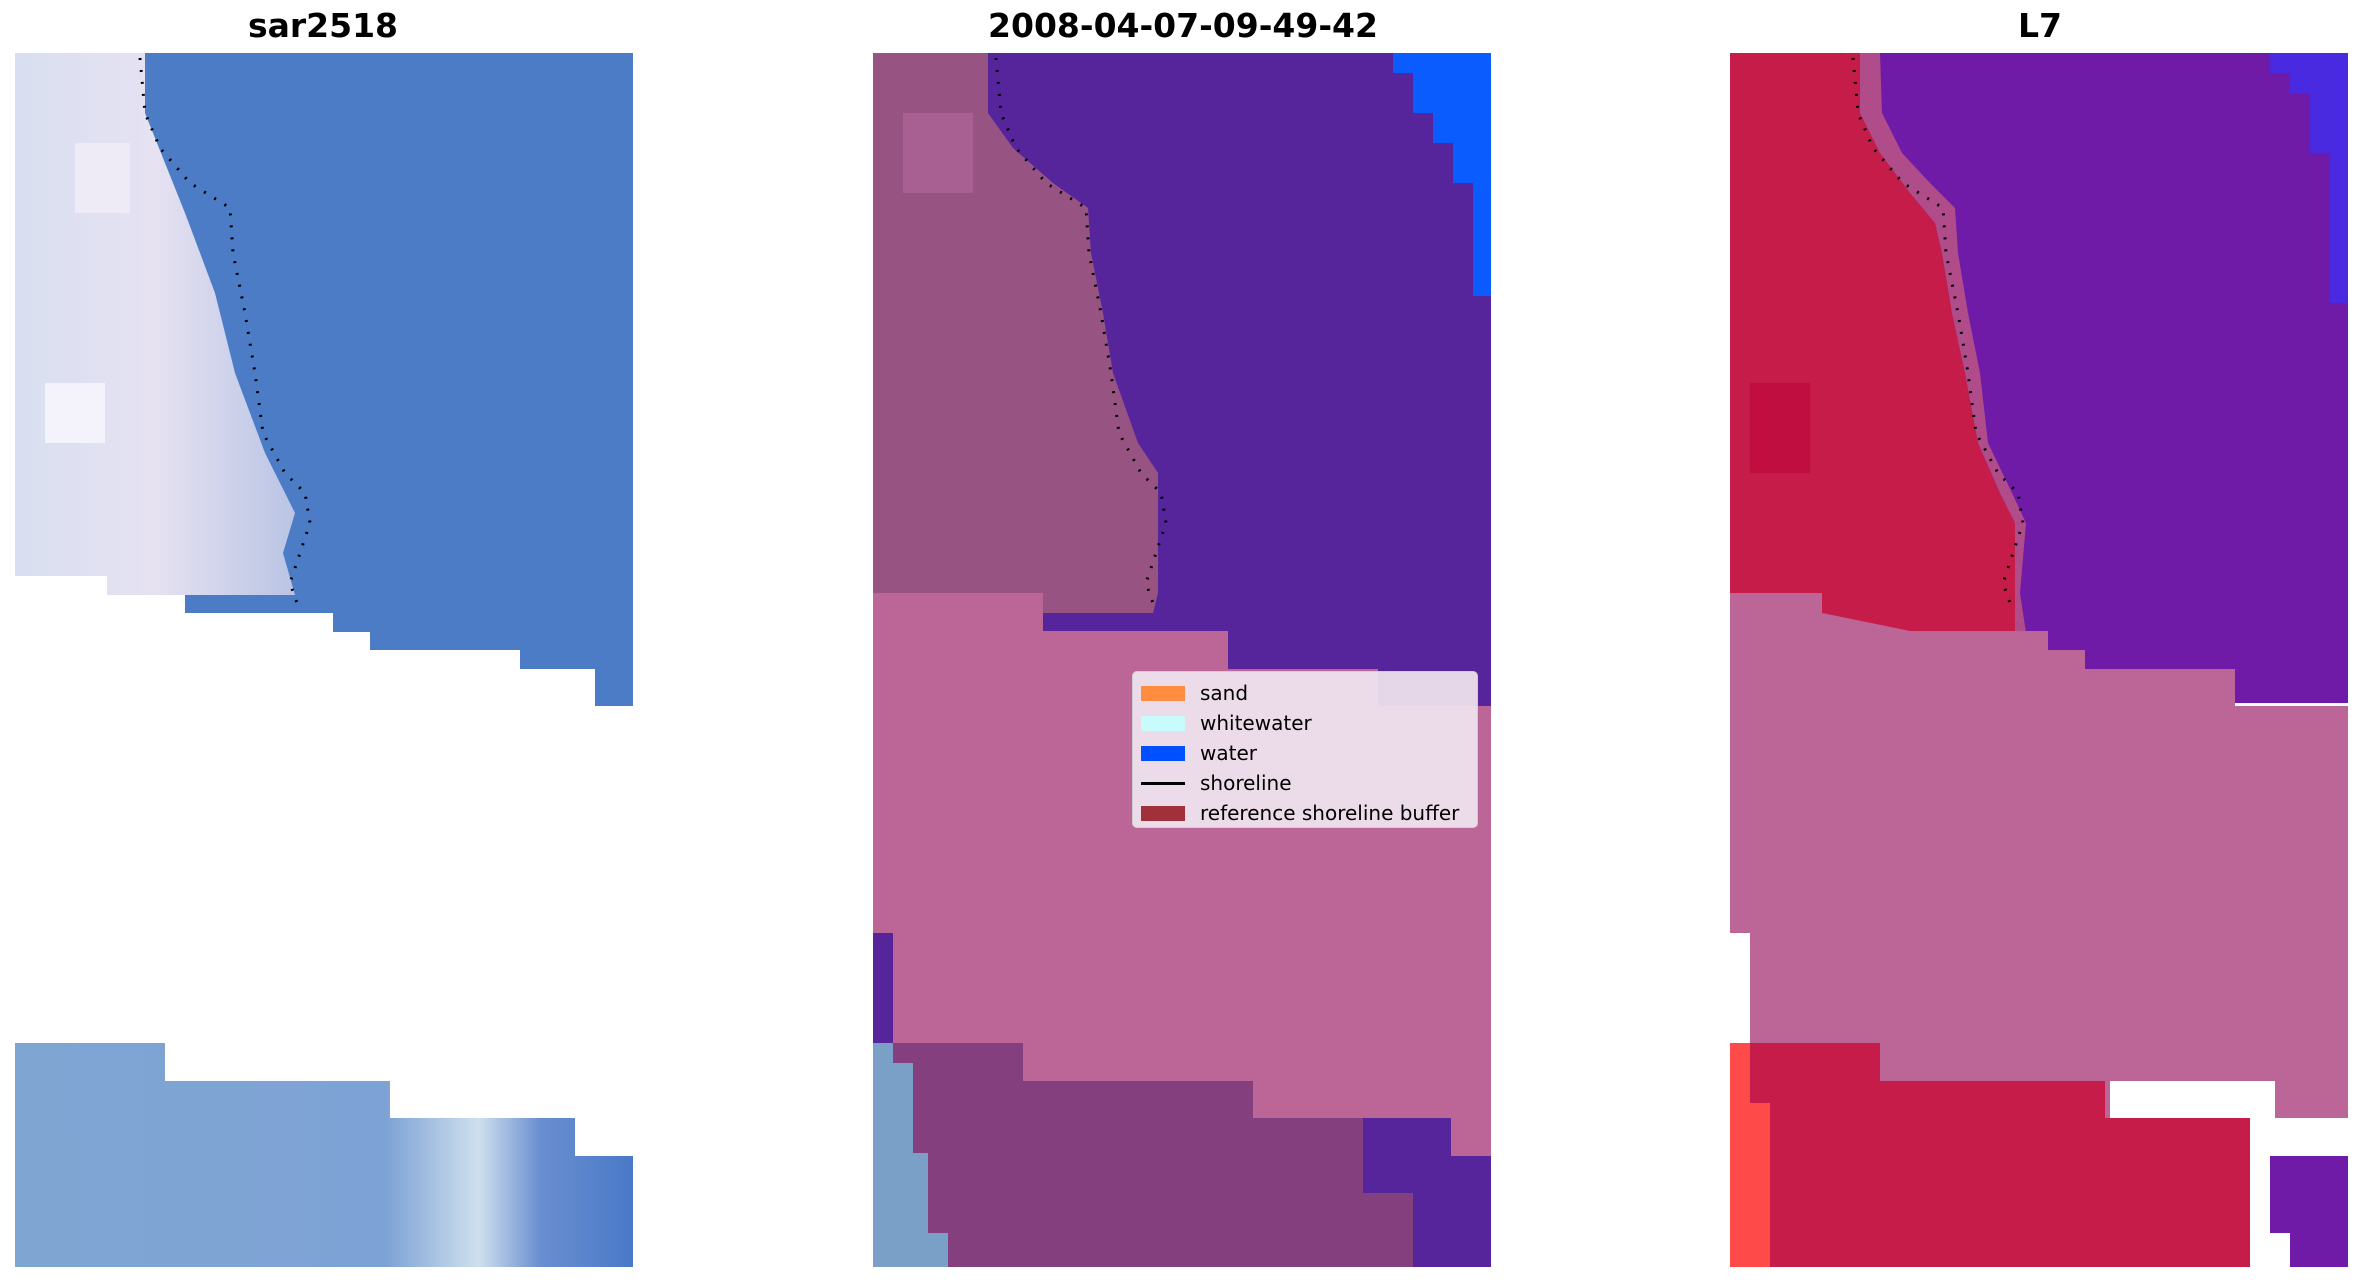 This screenshot has height=1283, width=2362. What do you see at coordinates (1228, 753) in the screenshot?
I see `legend-label-water: water` at bounding box center [1228, 753].